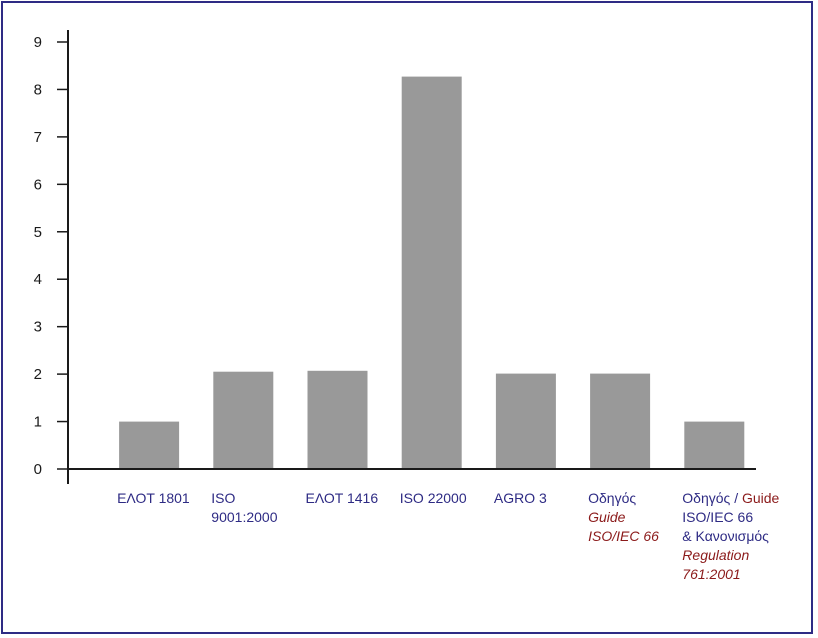 The height and width of the screenshot is (638, 818). I want to click on x-category-label-line: ISO, so click(223, 498).